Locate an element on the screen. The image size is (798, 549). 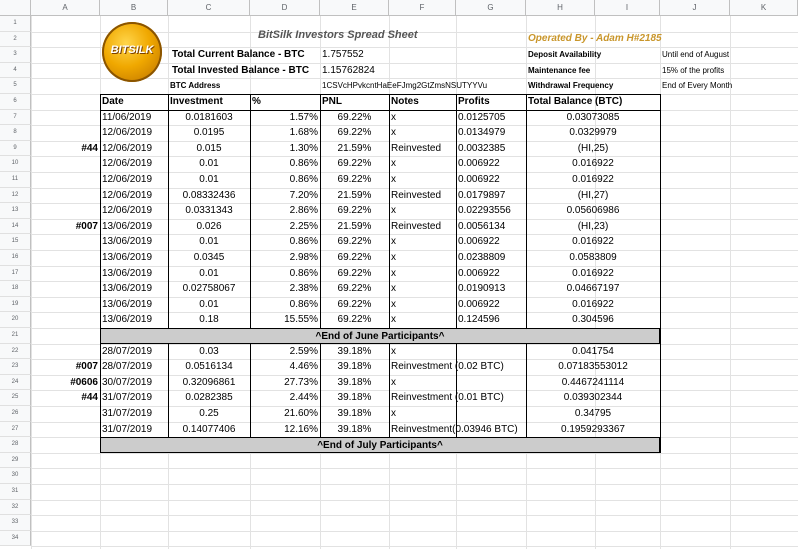
percent-cell: 15.55% is located at coordinates (301, 320).